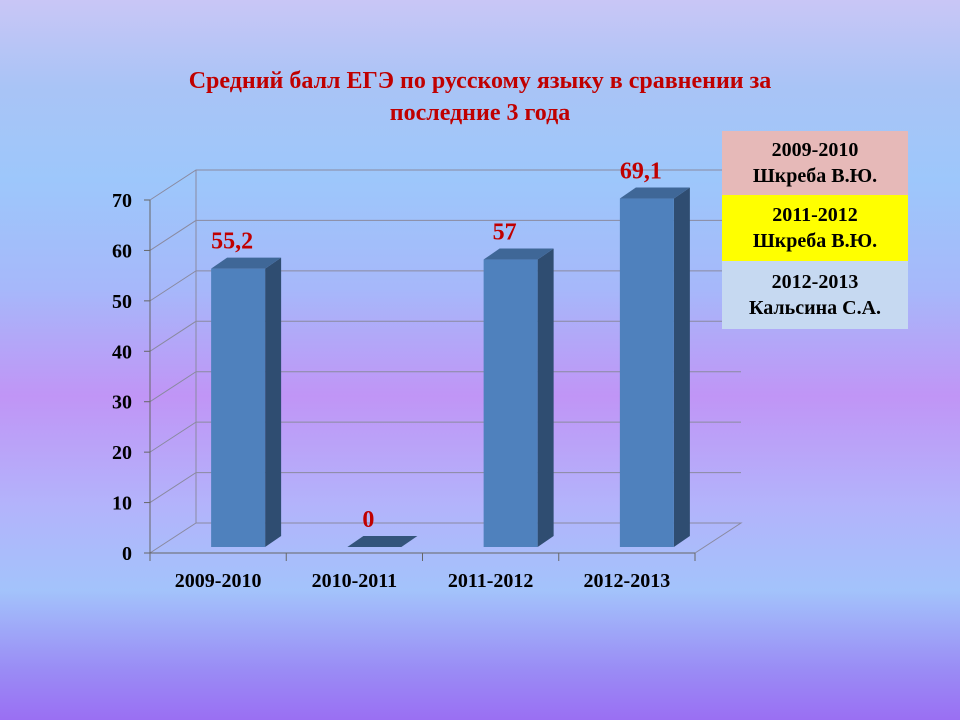 Image resolution: width=960 pixels, height=720 pixels. Describe the element at coordinates (122, 403) in the screenshot. I see `y-tick-label: 30` at that location.